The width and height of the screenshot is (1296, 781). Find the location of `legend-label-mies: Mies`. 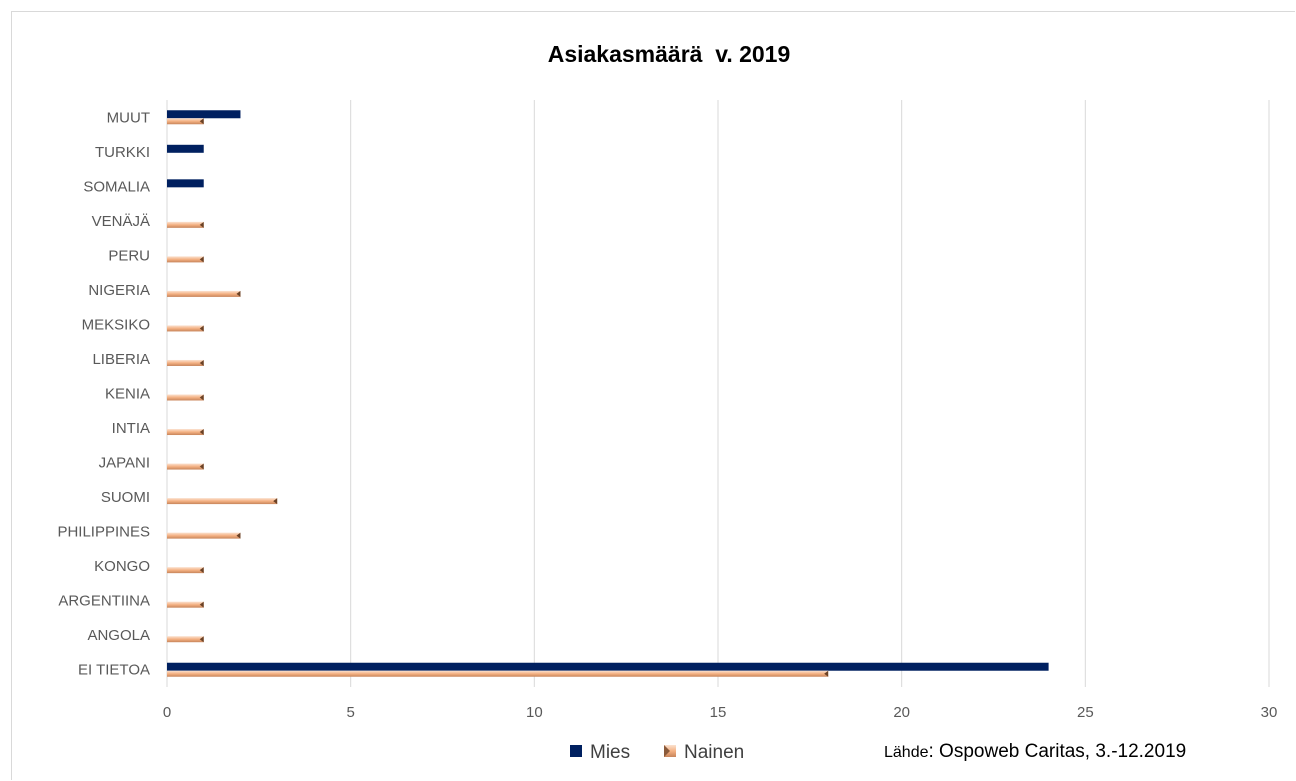

legend-label-mies: Mies is located at coordinates (610, 752).